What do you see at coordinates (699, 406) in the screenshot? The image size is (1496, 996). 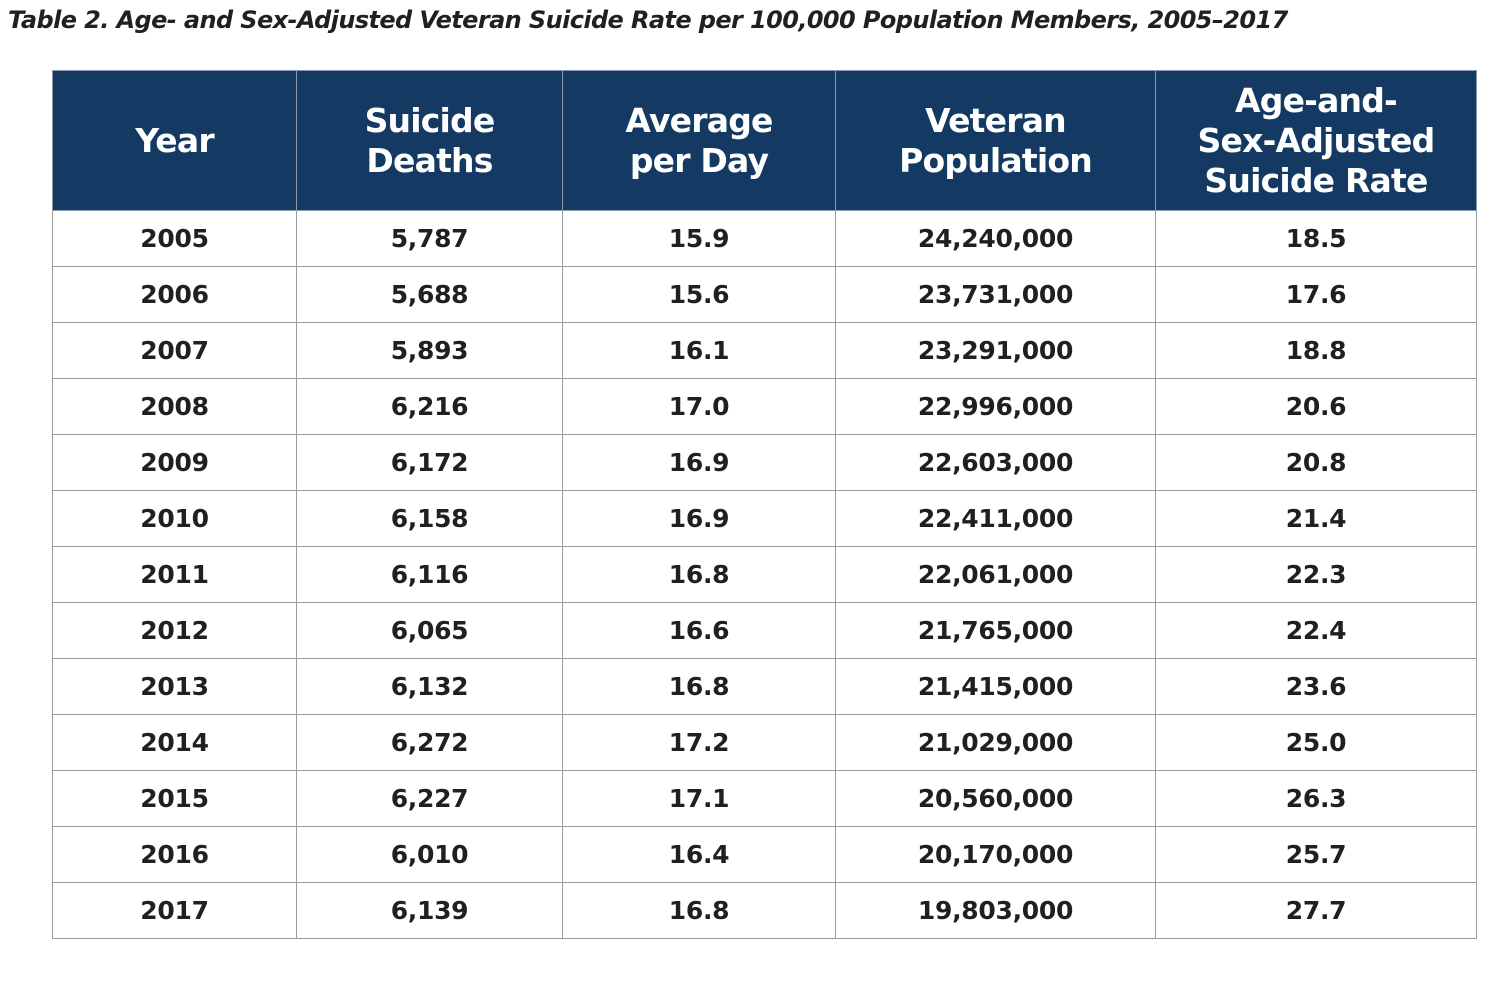 I see `cell-average-per-day: 17.0` at bounding box center [699, 406].